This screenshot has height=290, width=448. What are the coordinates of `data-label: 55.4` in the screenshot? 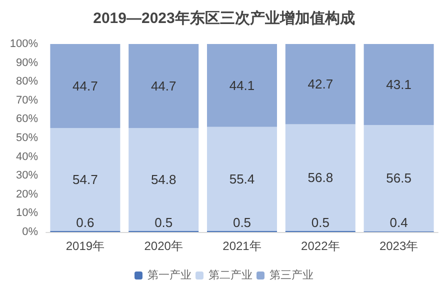 It's located at (242, 178).